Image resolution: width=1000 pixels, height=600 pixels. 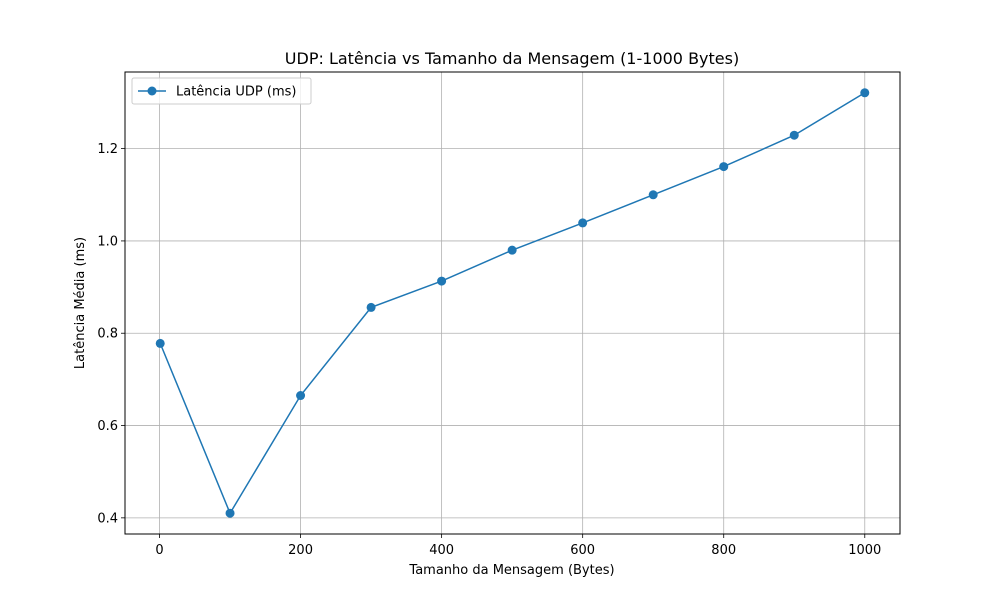 I want to click on x-tick-label: 1000, so click(x=864, y=550).